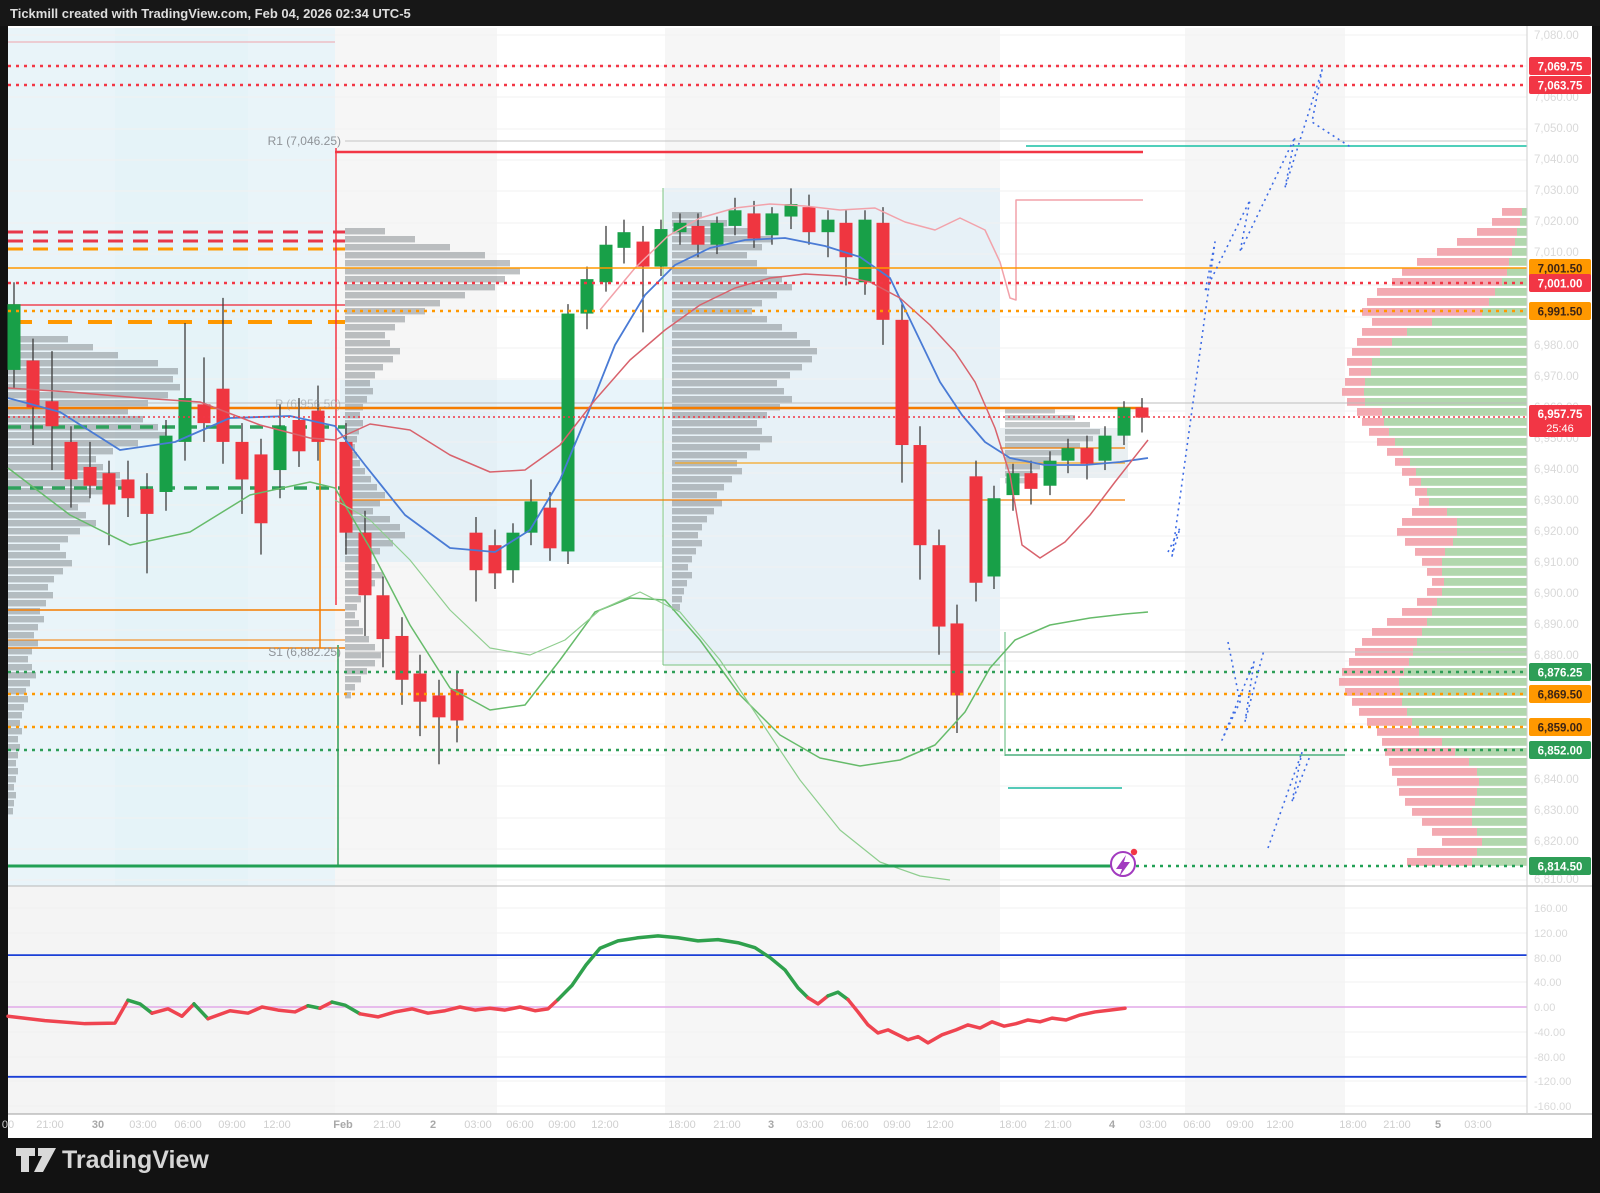 The height and width of the screenshot is (1193, 1600). Describe the element at coordinates (1548, 959) in the screenshot. I see `oscillator-tick-label: 80.00` at that location.